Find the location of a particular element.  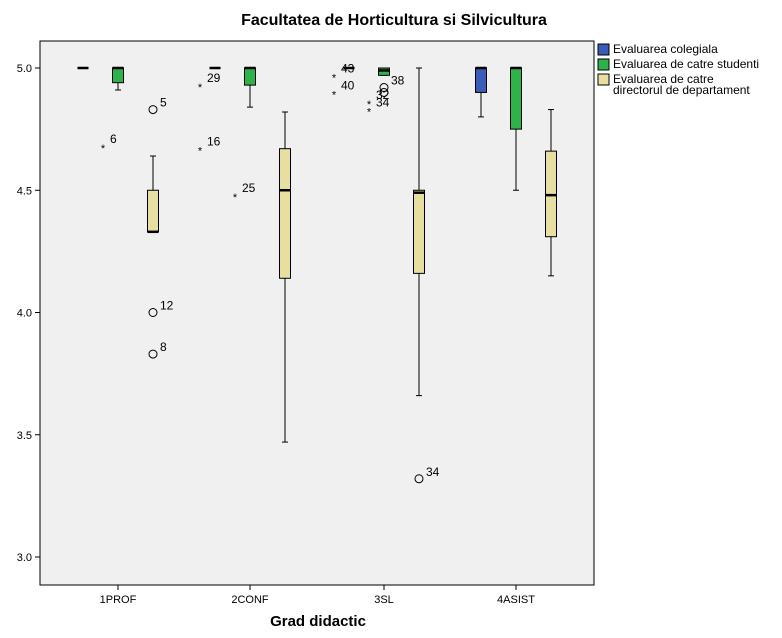

legend-label: Evaluarea de catre is located at coordinates (663, 79).